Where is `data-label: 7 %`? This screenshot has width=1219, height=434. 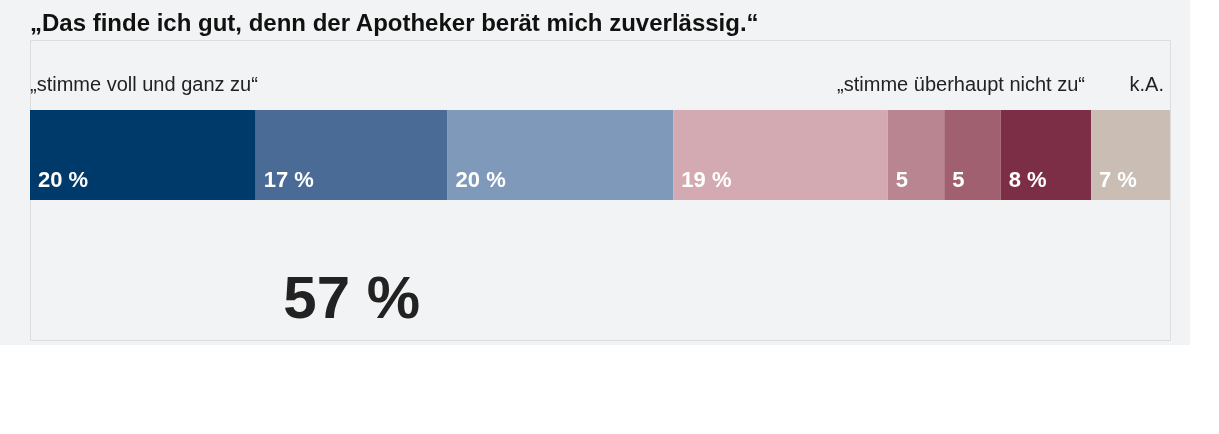 data-label: 7 % is located at coordinates (1117, 179).